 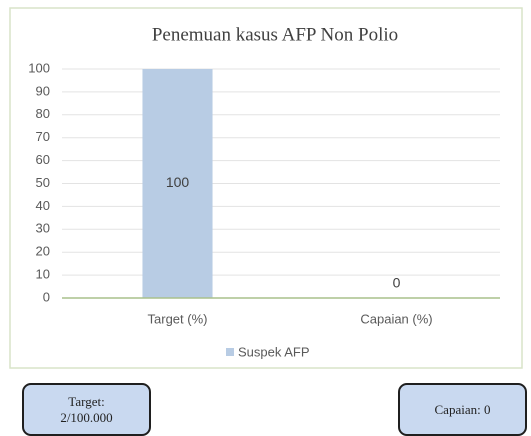 I want to click on legend-swatch, so click(x=230, y=352).